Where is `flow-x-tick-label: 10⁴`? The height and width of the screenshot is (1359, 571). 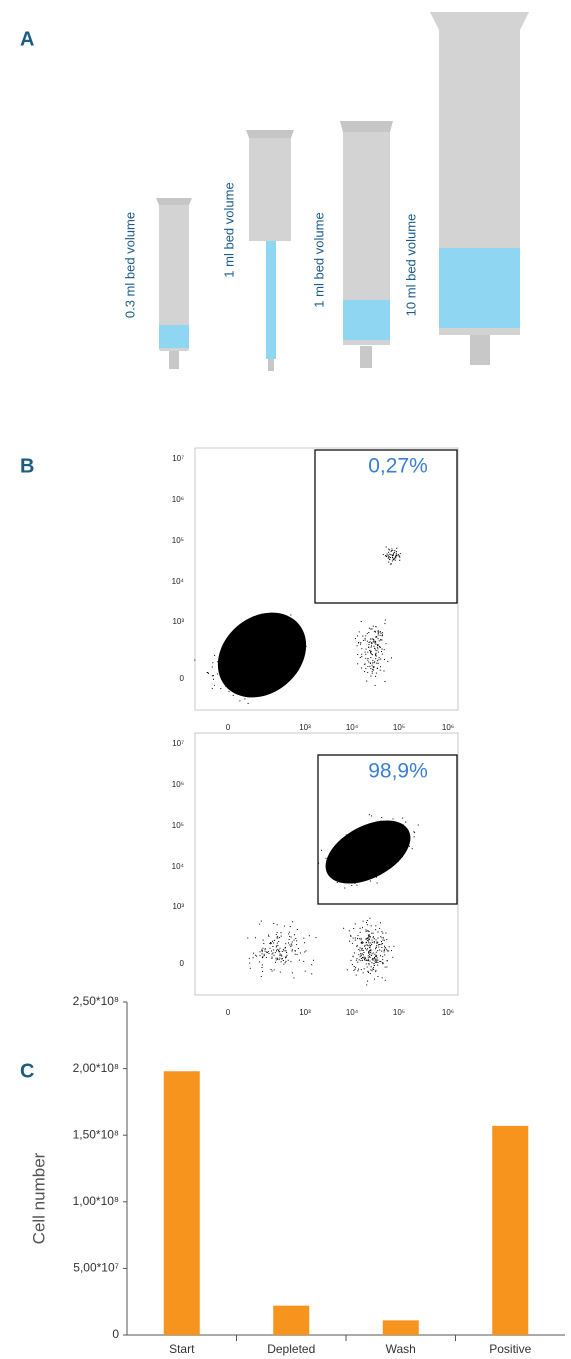
flow-x-tick-label: 10⁴ is located at coordinates (352, 727).